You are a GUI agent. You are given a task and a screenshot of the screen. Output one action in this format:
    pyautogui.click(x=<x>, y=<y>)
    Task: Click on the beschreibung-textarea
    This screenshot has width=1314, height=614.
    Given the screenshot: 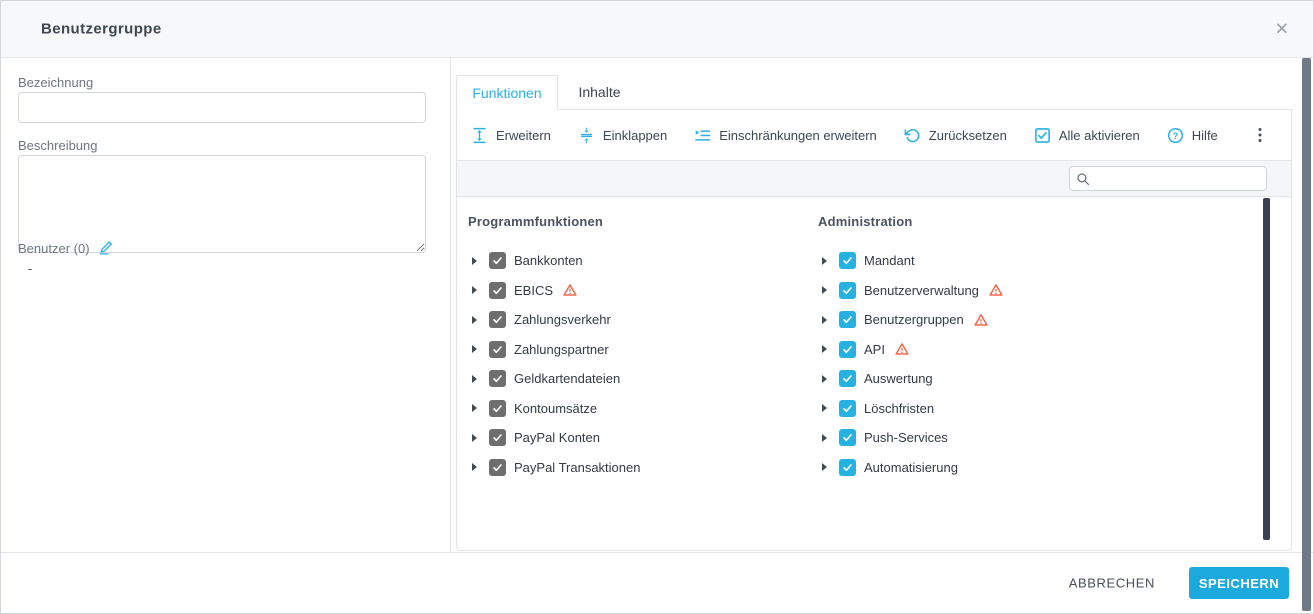 What is the action you would take?
    pyautogui.click(x=222, y=204)
    